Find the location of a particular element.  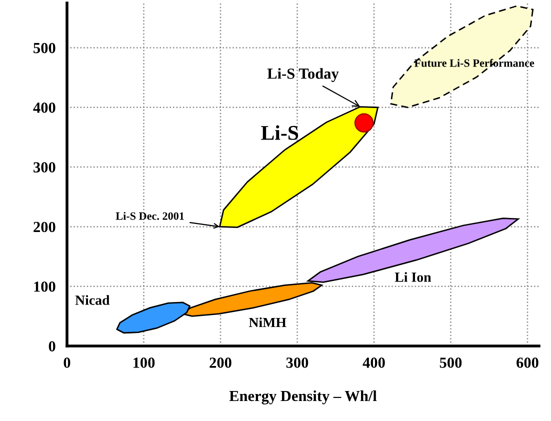

y-tick-label: 500 is located at coordinates (45, 48).